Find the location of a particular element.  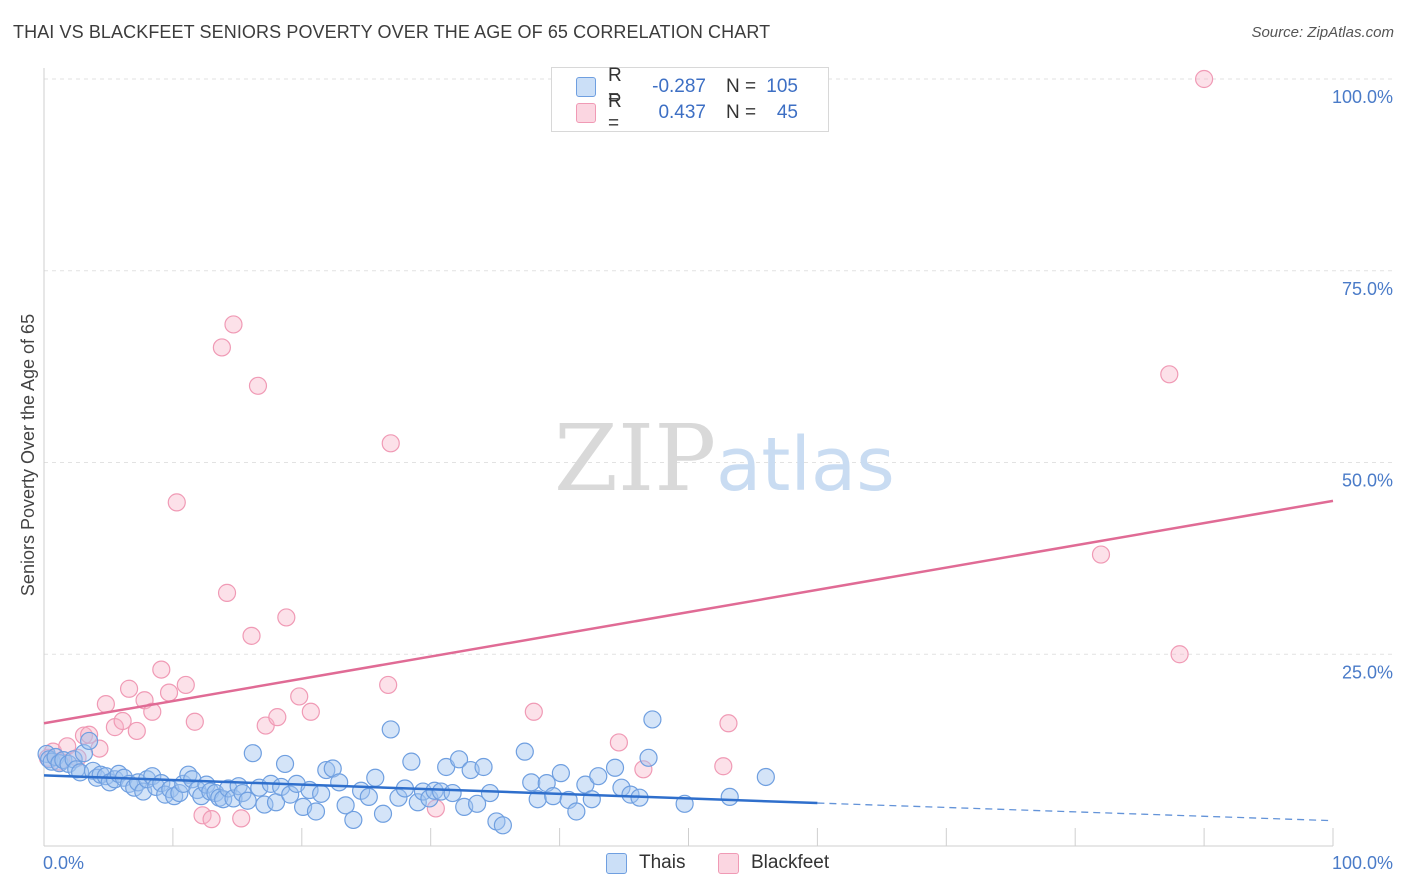

thais-points is located at coordinates (406, 772).